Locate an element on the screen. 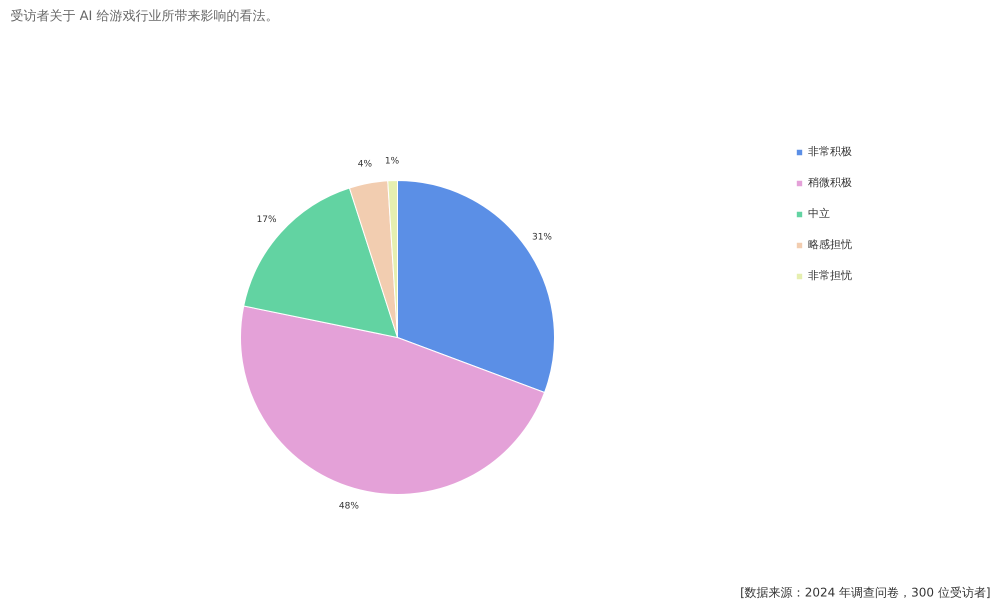 The width and height of the screenshot is (997, 603). legend-label: 中立 is located at coordinates (819, 213).